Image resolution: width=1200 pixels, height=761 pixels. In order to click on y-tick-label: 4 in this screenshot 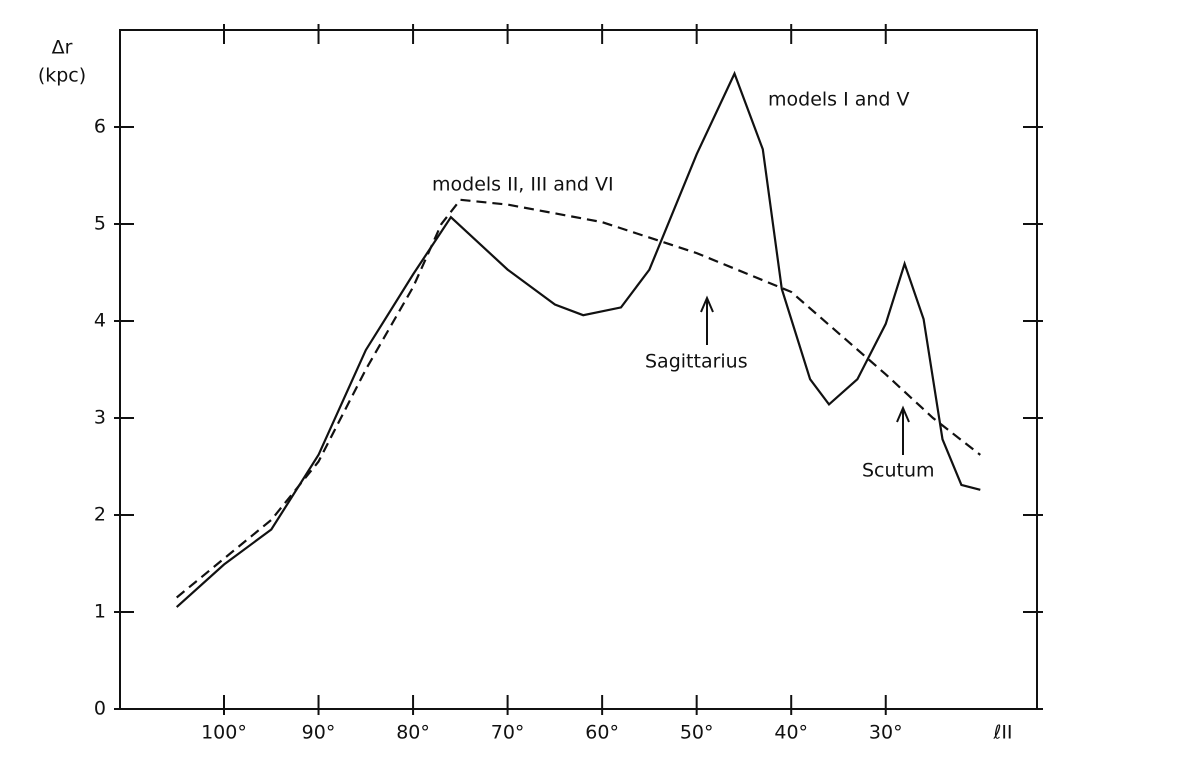, I will do `click(100, 321)`.